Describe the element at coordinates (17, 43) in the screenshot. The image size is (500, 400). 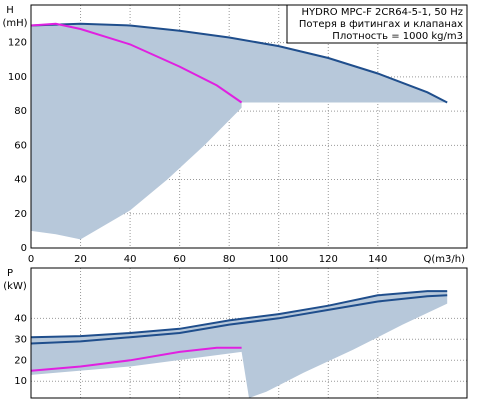
I see `y-tick-label: 120` at that location.